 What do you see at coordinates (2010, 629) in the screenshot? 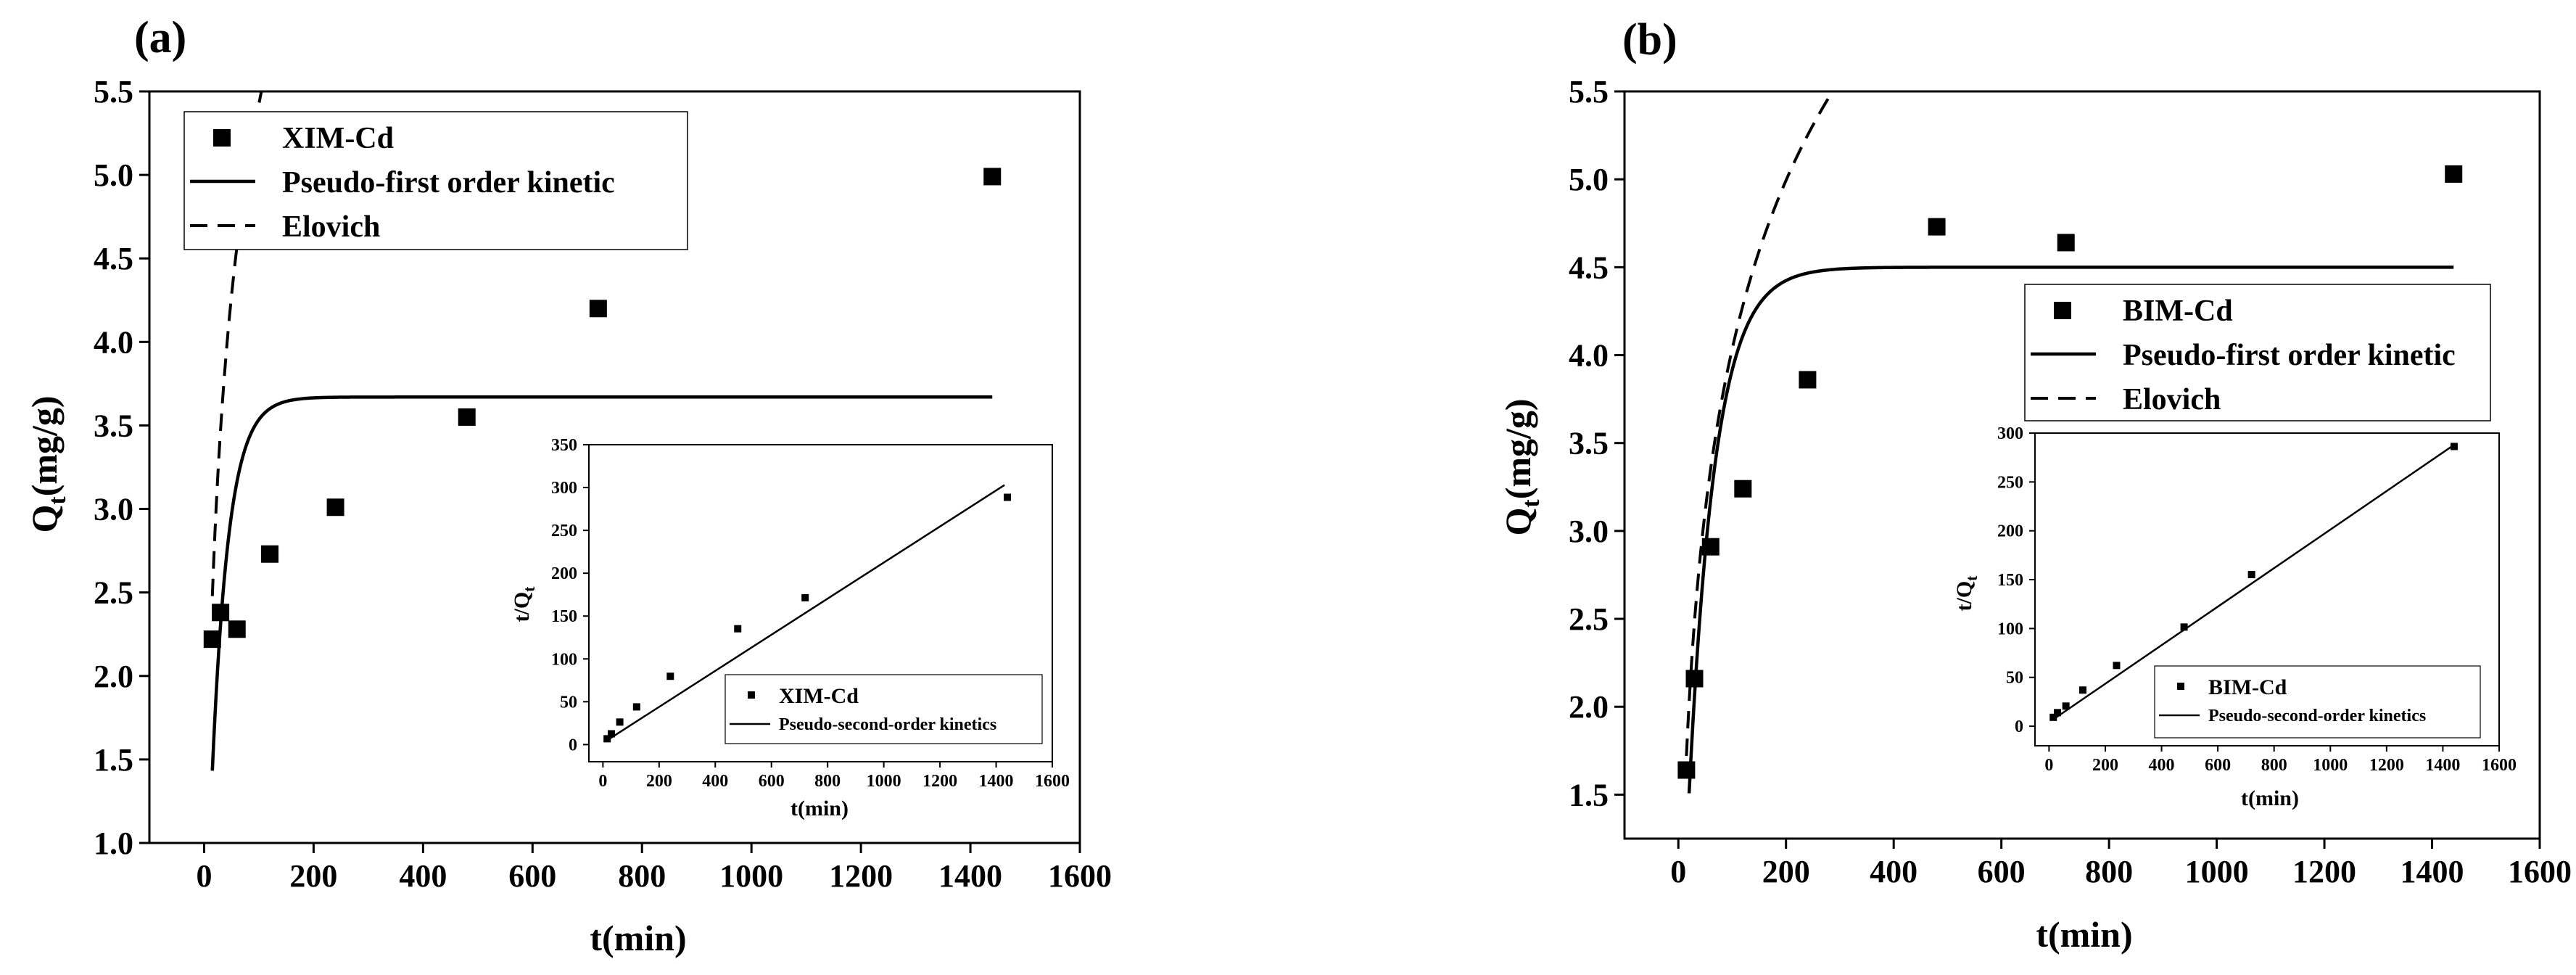
I see `inset-ytick-label: 100` at bounding box center [2010, 629].